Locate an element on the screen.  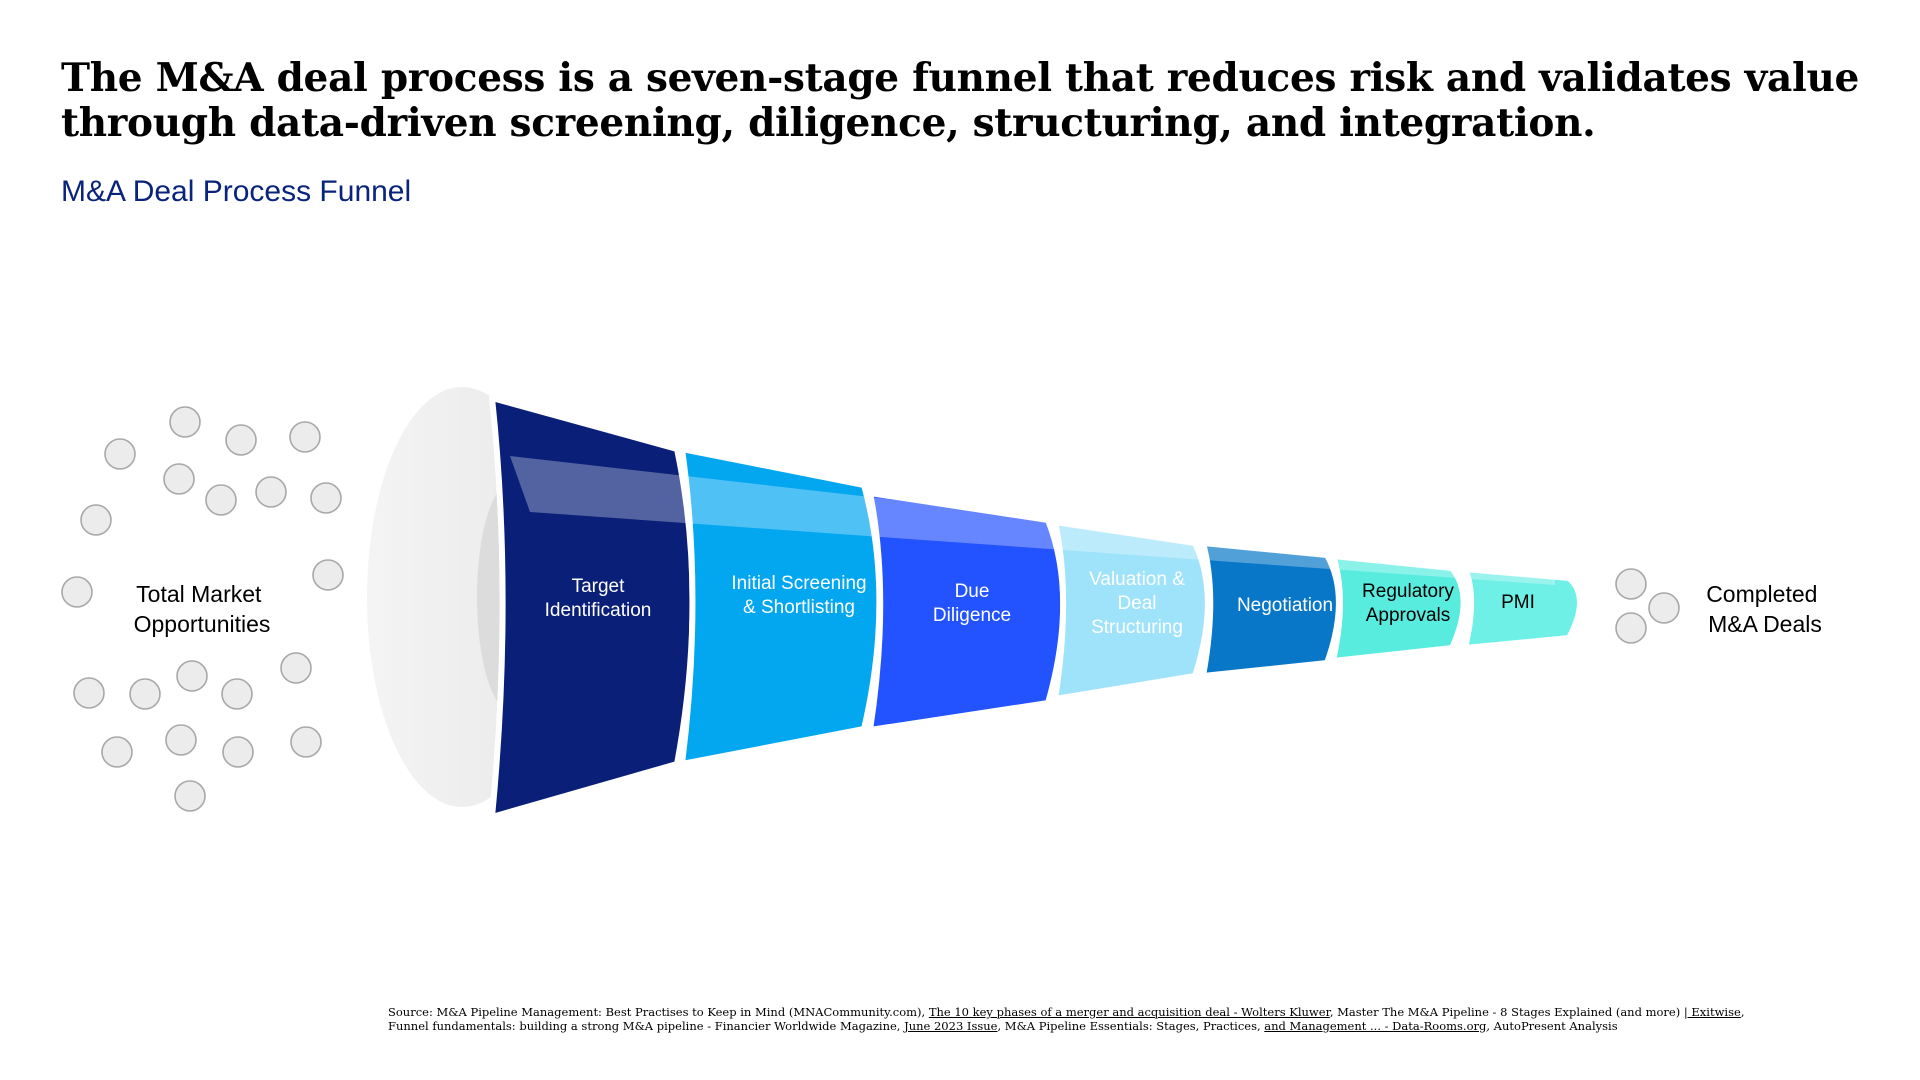
funnel-highlight is located at coordinates (1032, 520).